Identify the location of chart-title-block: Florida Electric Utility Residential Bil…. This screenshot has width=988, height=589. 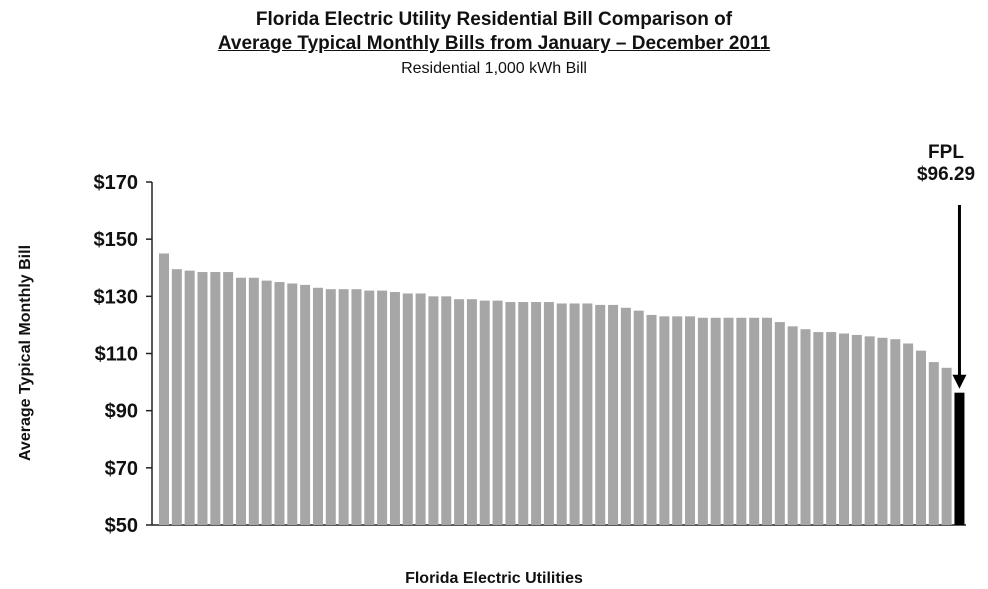
(494, 44).